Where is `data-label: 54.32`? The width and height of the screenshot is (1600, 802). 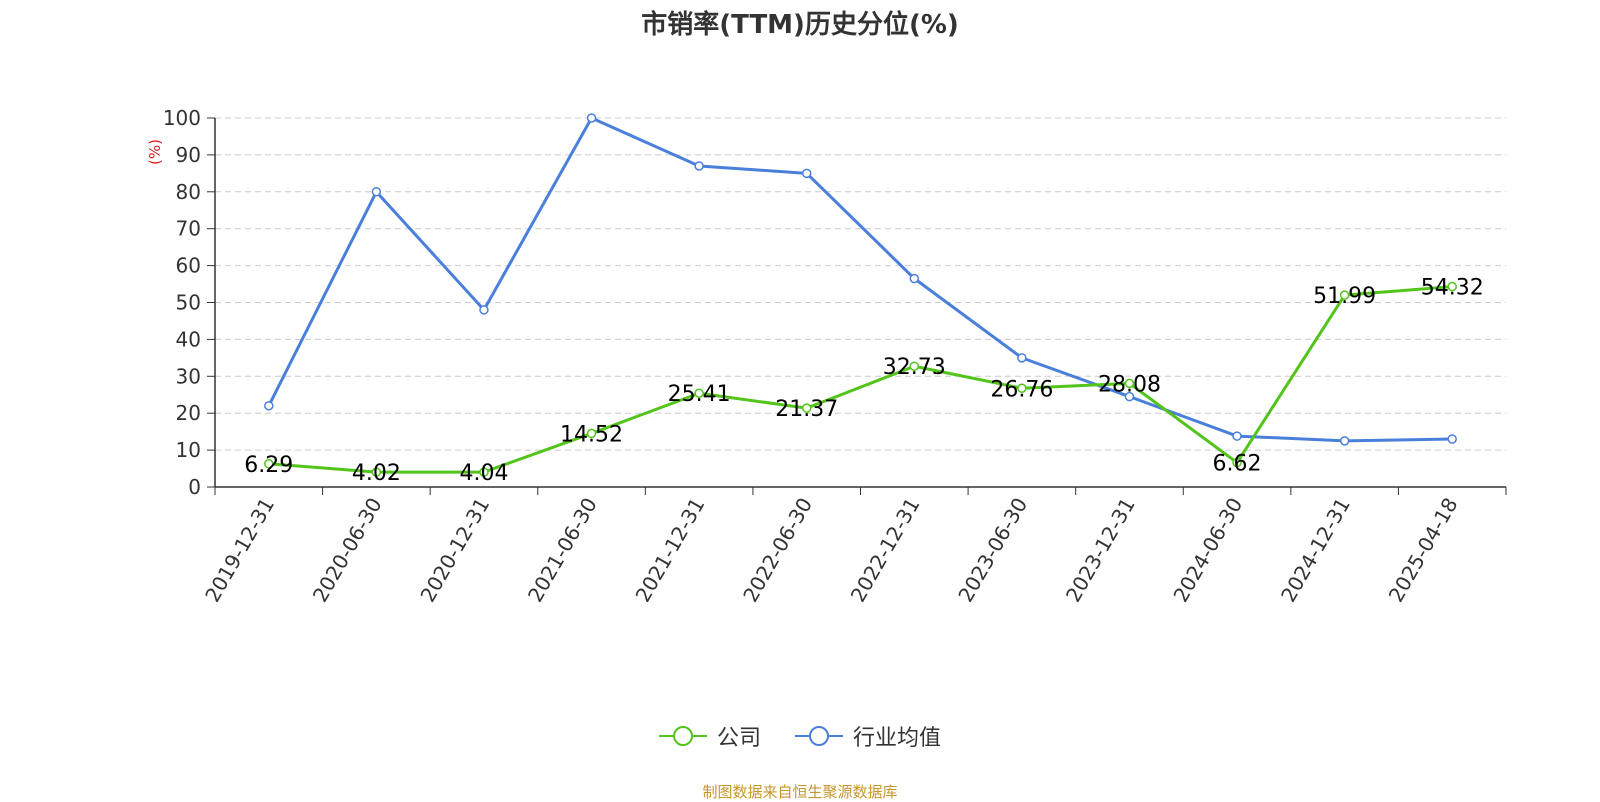
data-label: 54.32 is located at coordinates (1452, 288).